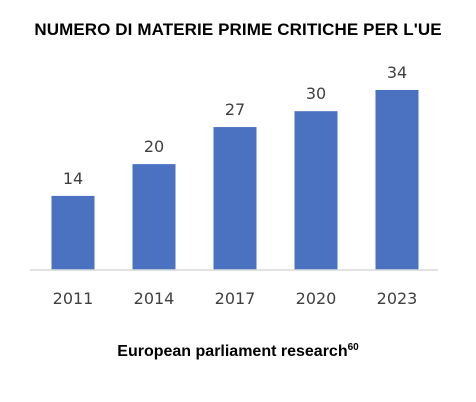 Image resolution: width=476 pixels, height=402 pixels. Describe the element at coordinates (235, 298) in the screenshot. I see `x-tick-label-2017: 2017` at that location.